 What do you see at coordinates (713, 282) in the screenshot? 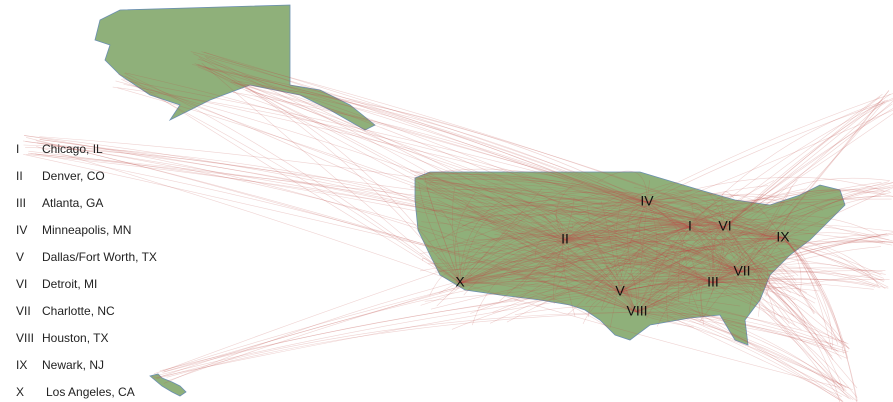
I see `hub-label: III` at bounding box center [713, 282].